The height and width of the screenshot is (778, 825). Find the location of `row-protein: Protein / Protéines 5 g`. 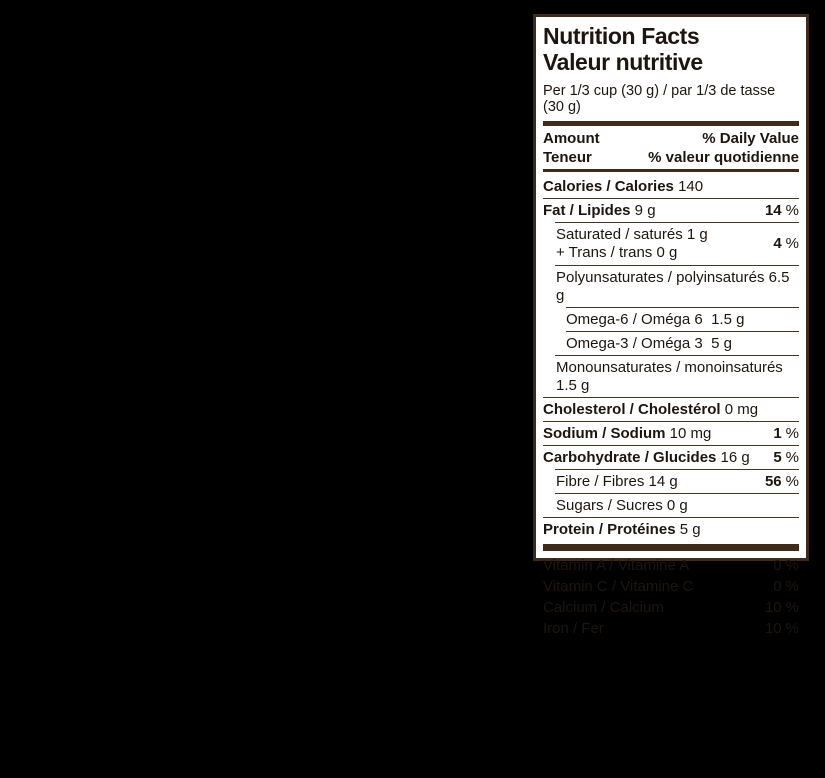

row-protein: Protein / Protéines 5 g is located at coordinates (671, 529).